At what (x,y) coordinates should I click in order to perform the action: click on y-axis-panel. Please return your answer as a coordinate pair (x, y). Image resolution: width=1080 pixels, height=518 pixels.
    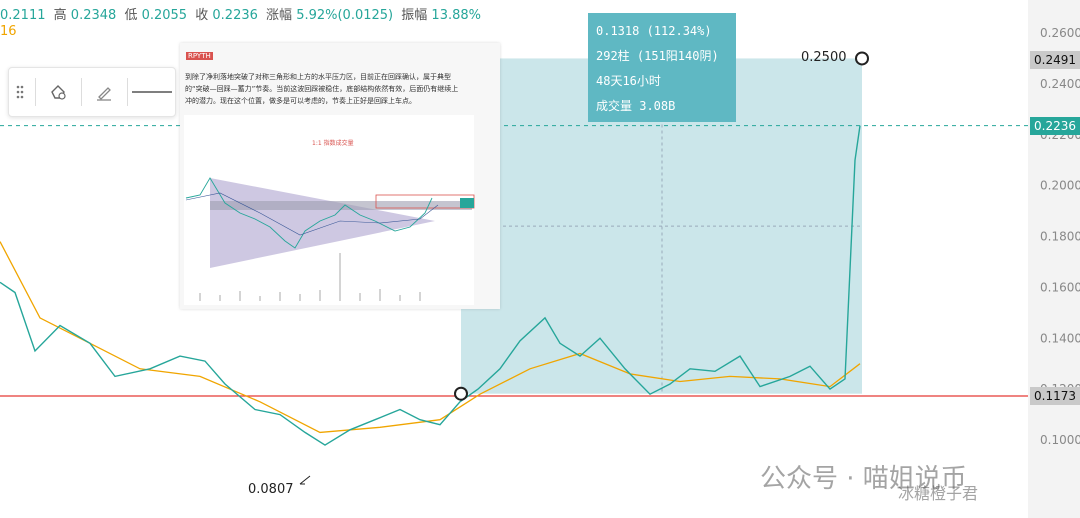
    Looking at the image, I should click on (1054, 259).